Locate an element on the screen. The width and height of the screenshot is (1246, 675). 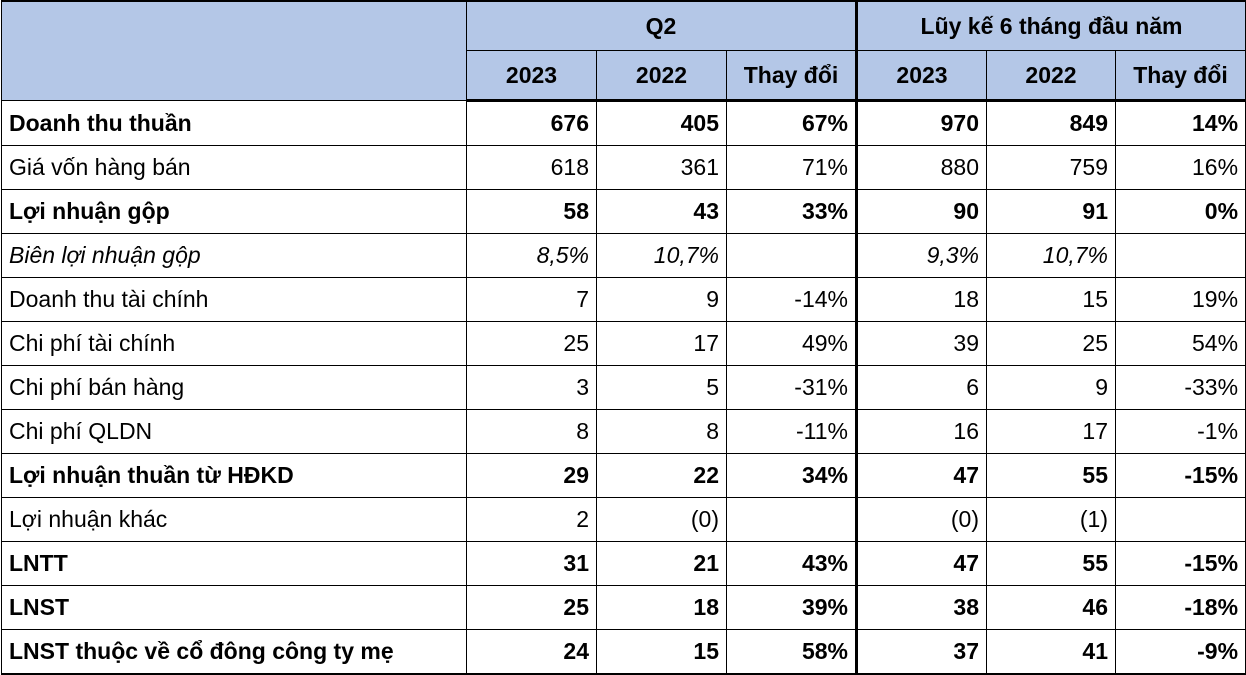
cell-ytd-2022: 41 is located at coordinates (1051, 652).